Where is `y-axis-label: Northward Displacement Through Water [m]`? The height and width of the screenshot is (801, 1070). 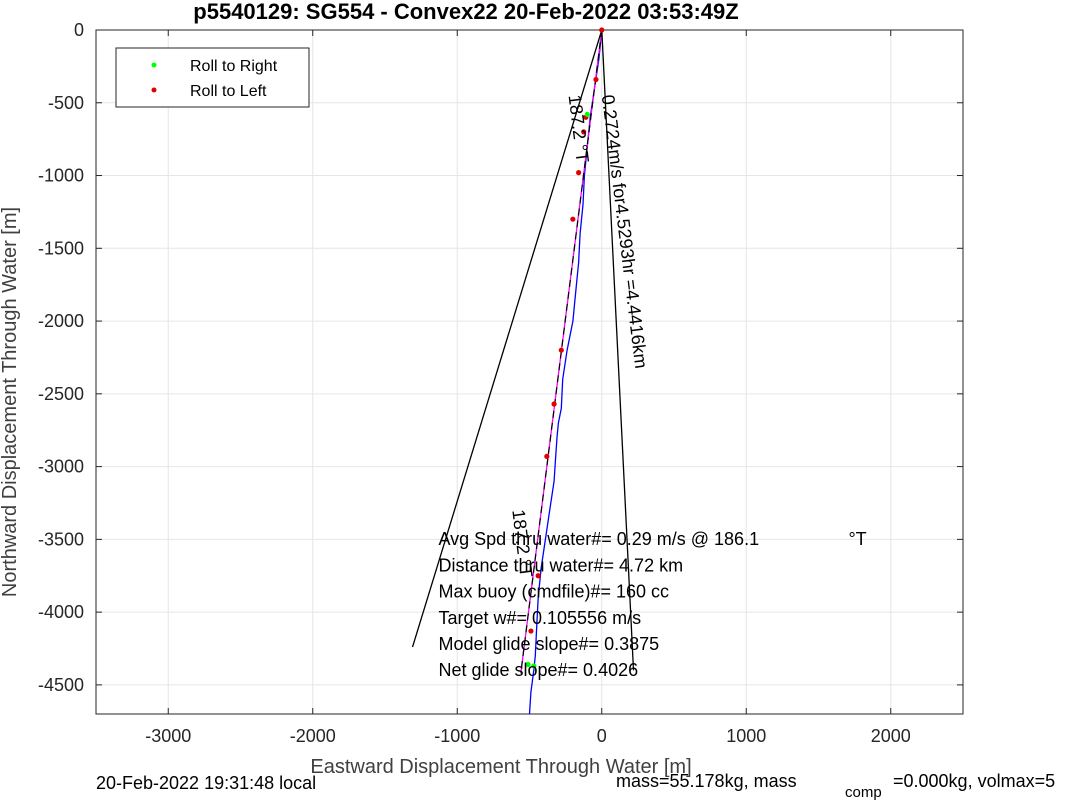 y-axis-label: Northward Displacement Through Water [m] is located at coordinates (10, 402).